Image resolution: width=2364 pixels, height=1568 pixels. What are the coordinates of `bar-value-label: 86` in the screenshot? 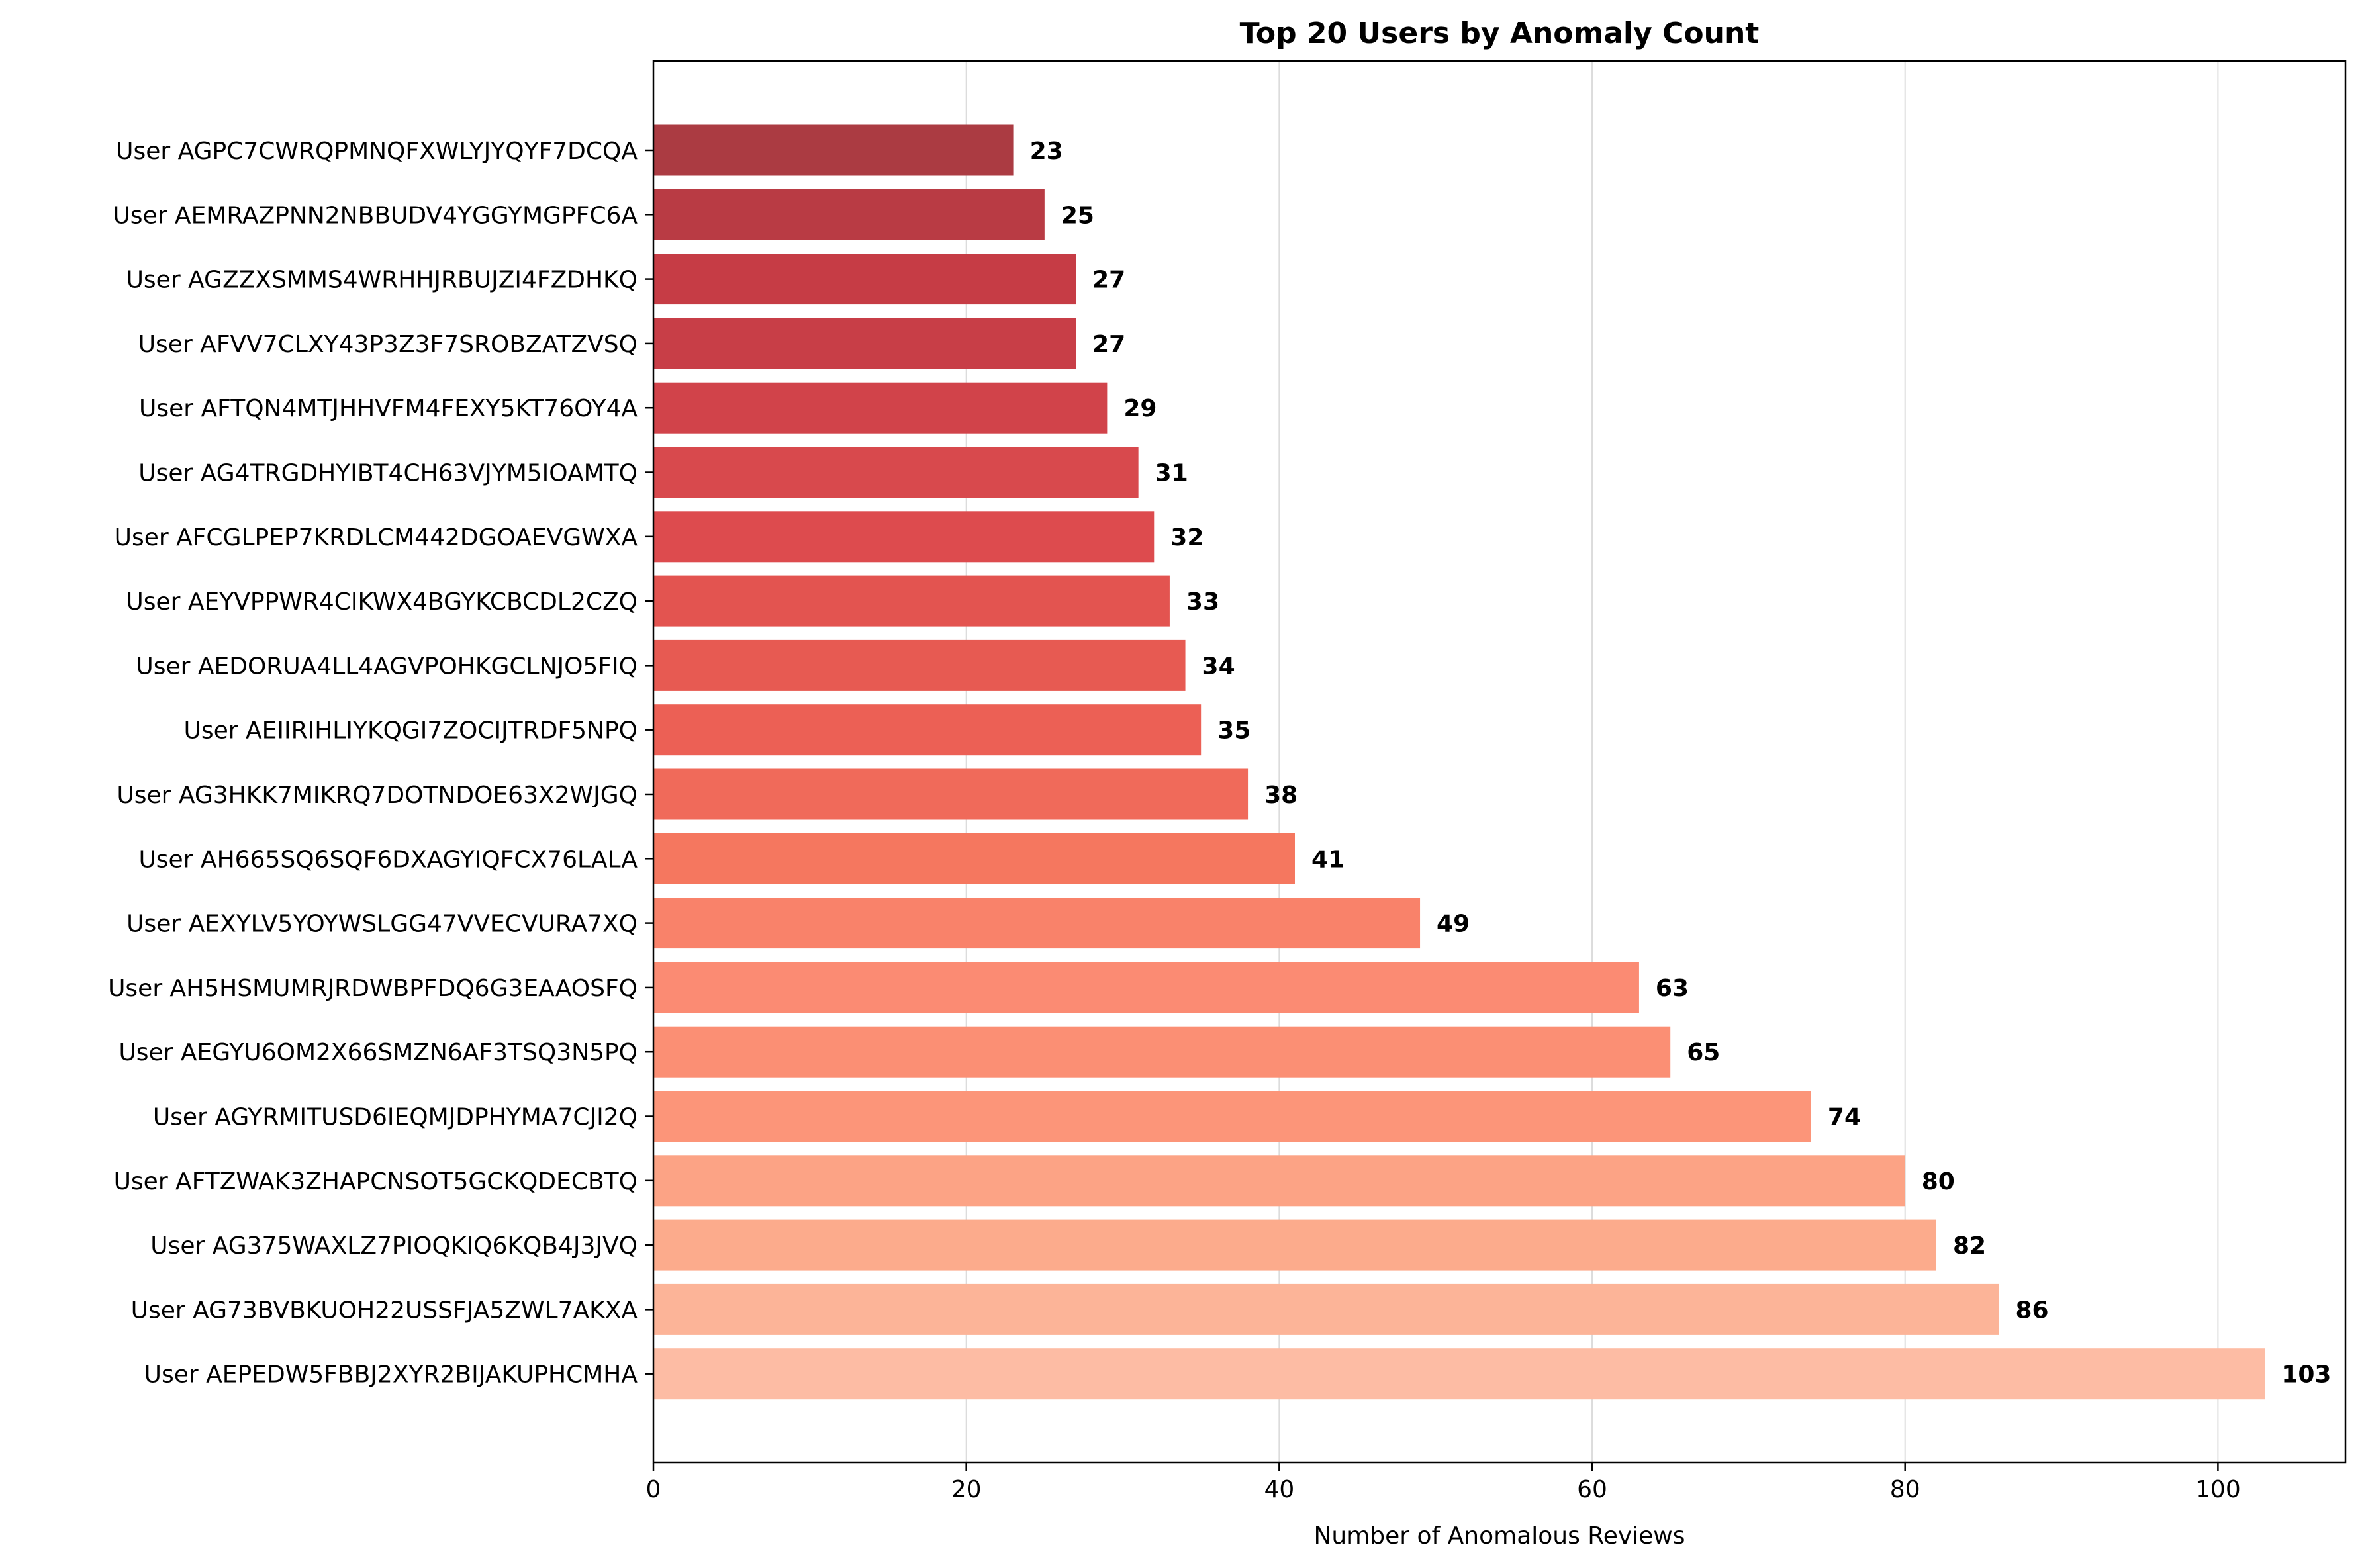 It's located at (2033, 1310).